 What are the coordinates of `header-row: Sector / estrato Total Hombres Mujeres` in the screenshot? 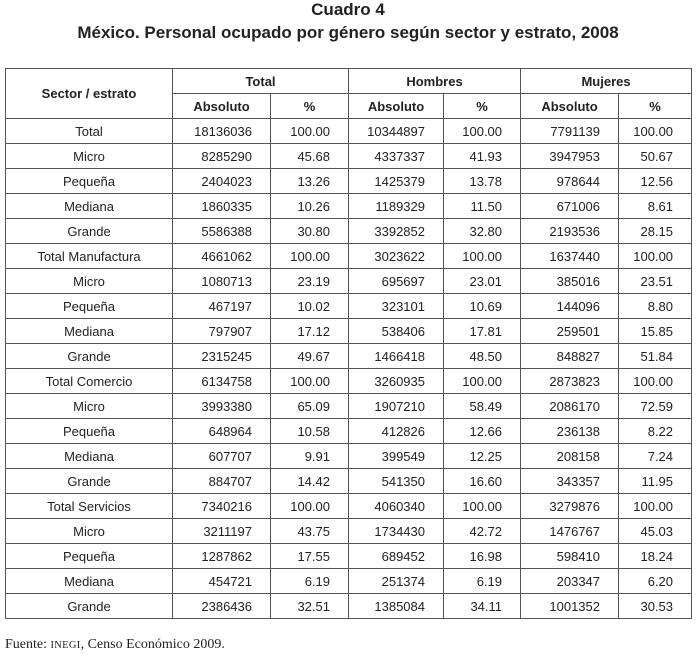 It's located at (349, 93).